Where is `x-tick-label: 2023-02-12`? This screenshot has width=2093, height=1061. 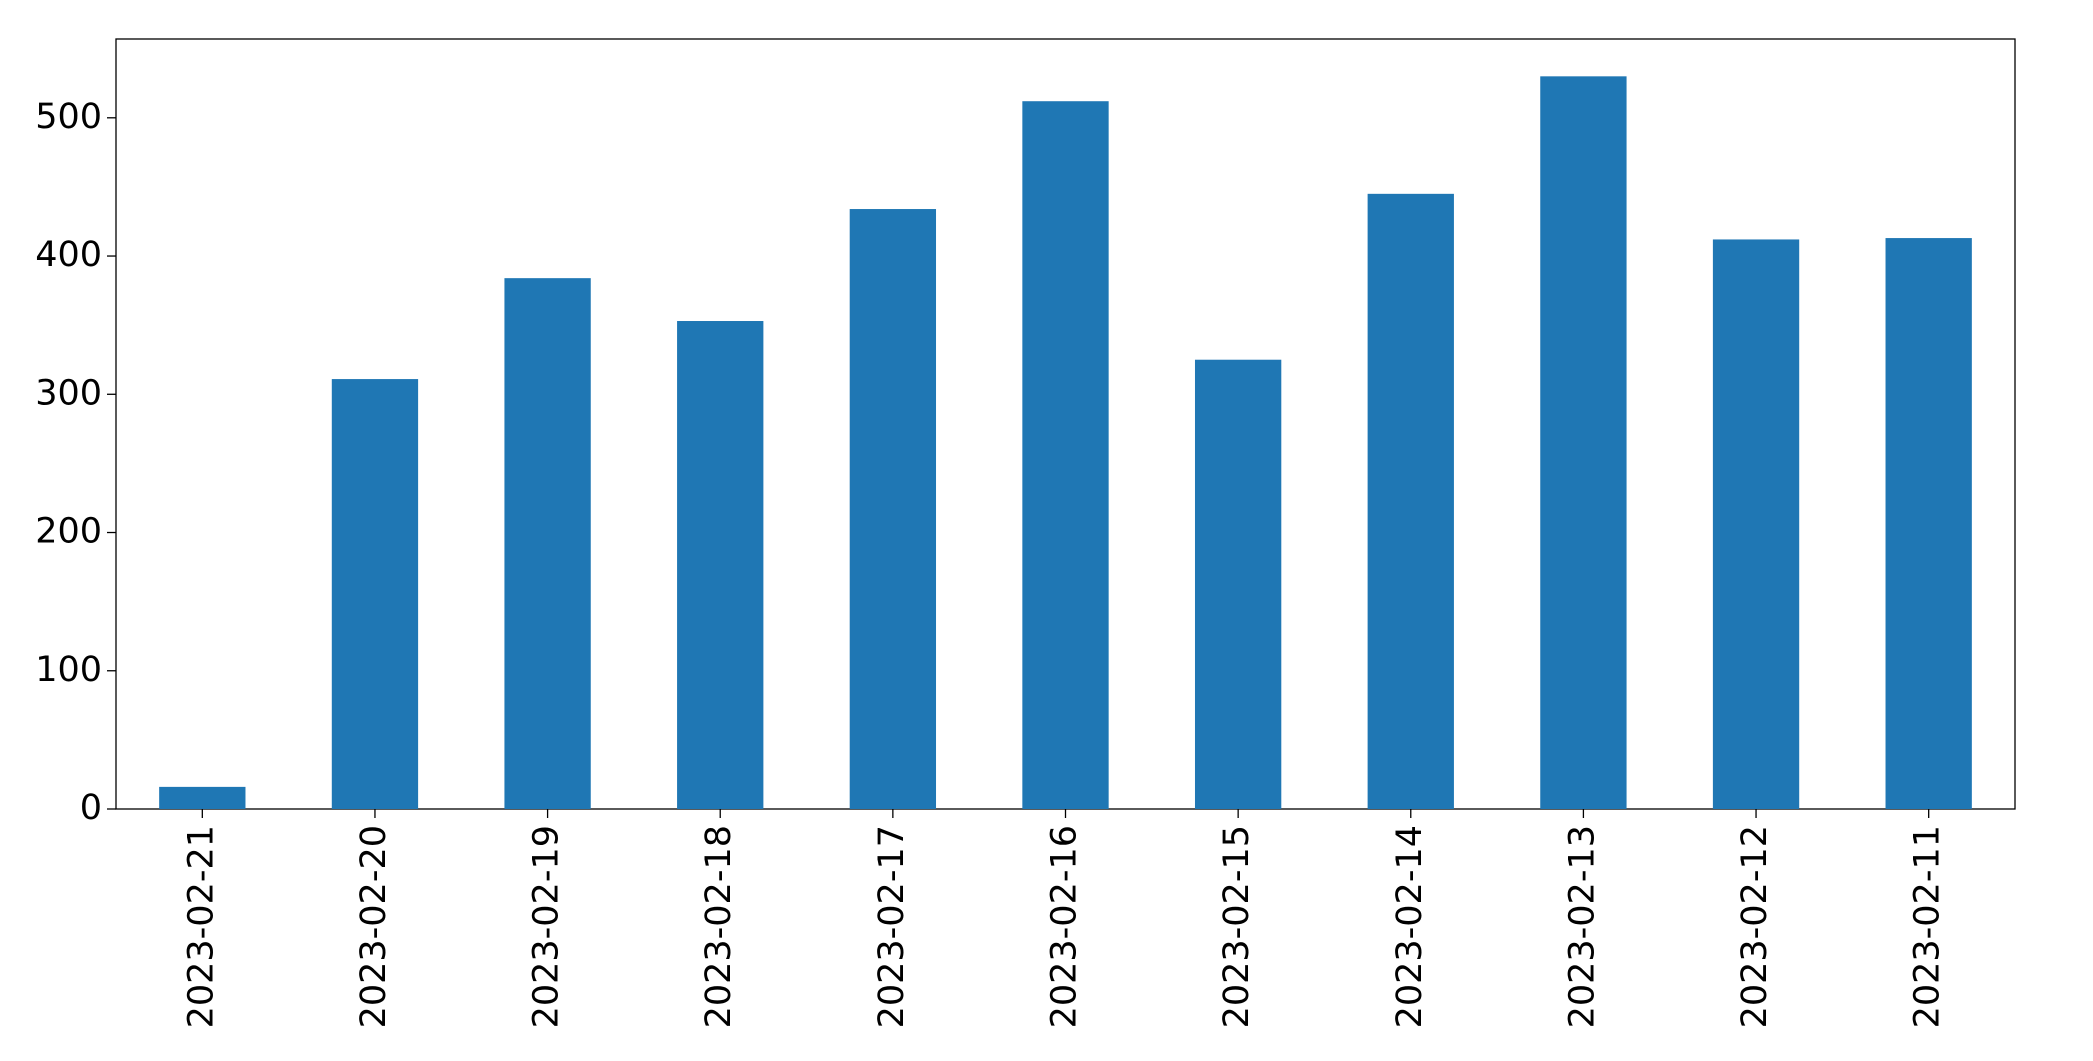
x-tick-label: 2023-02-12 is located at coordinates (1755, 926).